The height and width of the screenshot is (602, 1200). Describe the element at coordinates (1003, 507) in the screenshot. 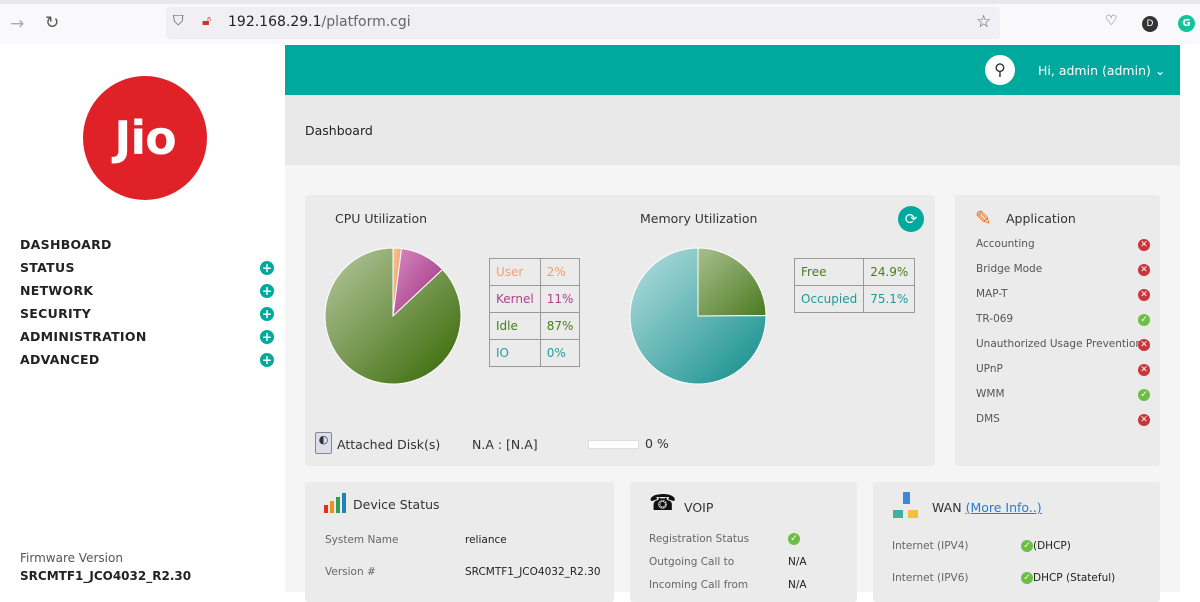

I see `wan-more-info-link: (More Info..)` at that location.